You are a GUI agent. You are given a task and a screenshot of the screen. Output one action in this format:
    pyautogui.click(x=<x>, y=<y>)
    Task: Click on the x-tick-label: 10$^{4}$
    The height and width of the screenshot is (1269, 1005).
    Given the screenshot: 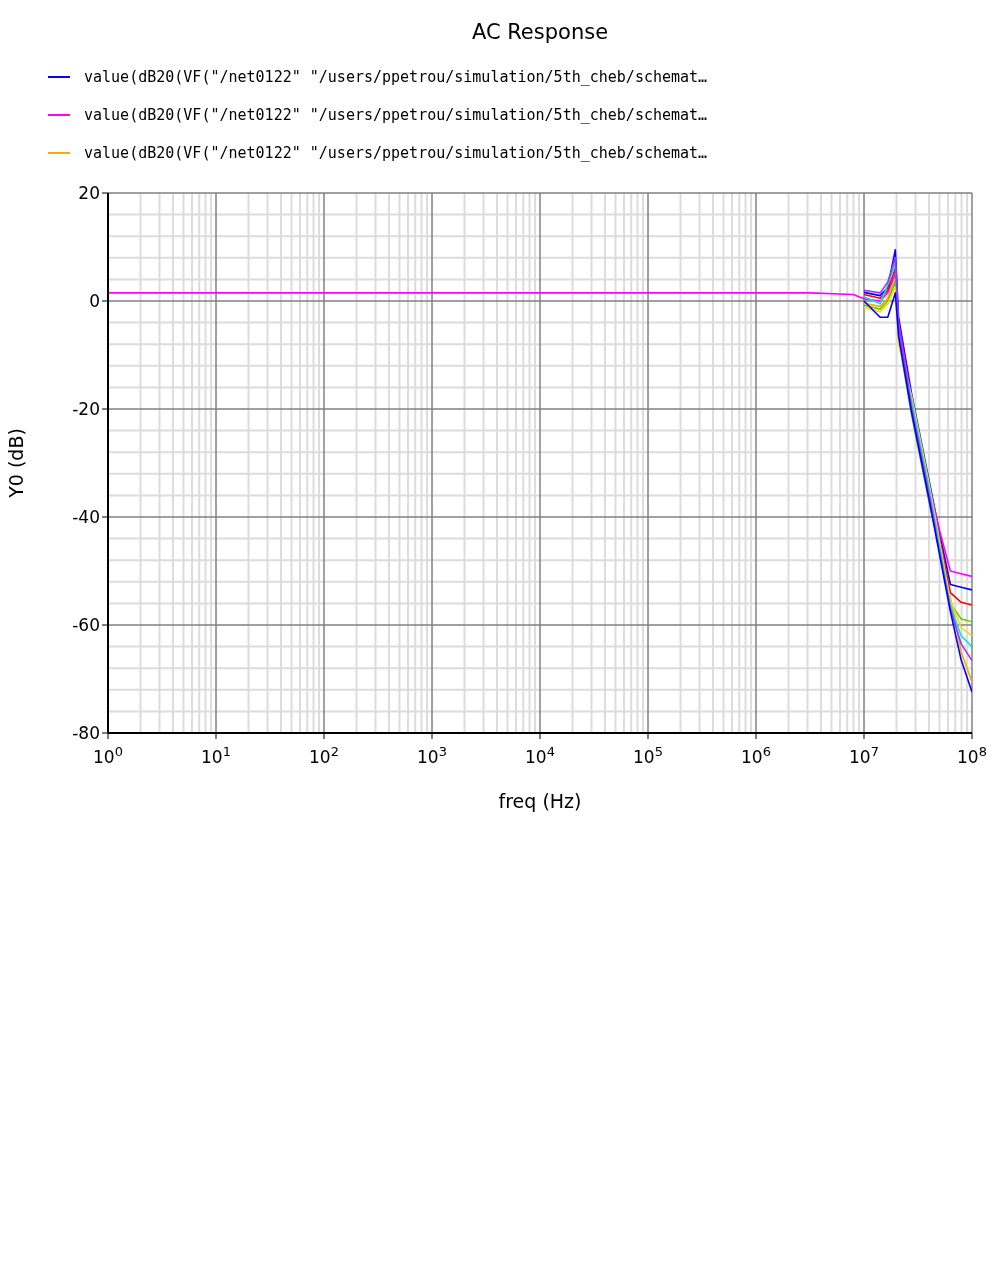 What is the action you would take?
    pyautogui.click(x=540, y=755)
    